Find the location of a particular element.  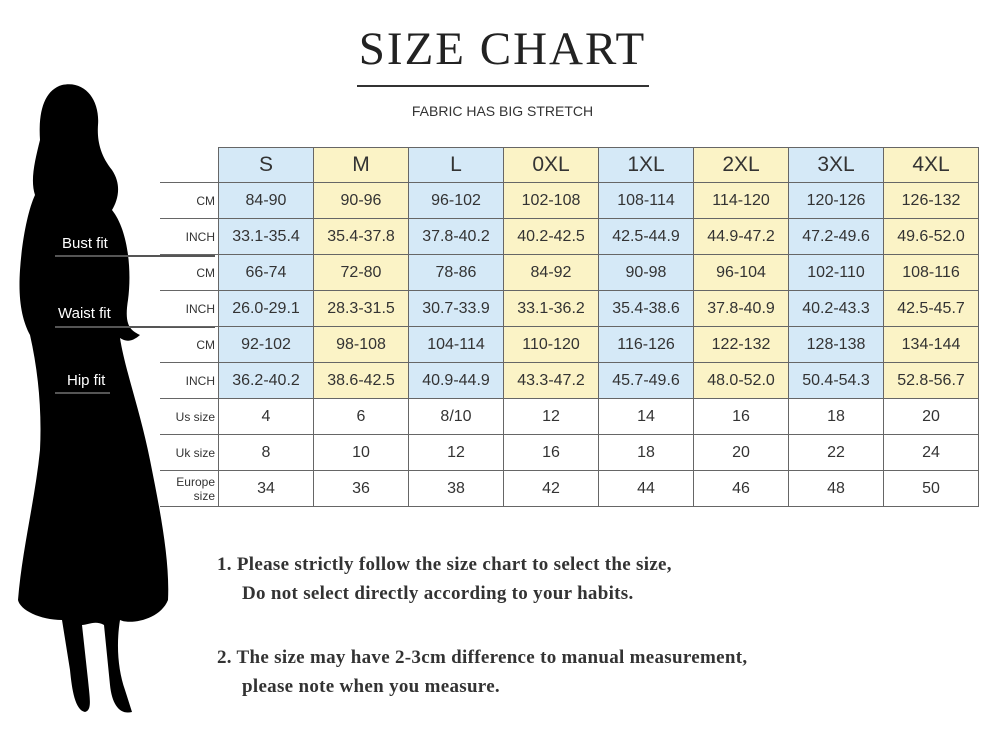

table-cell: 40.9-44.9 is located at coordinates (456, 380).